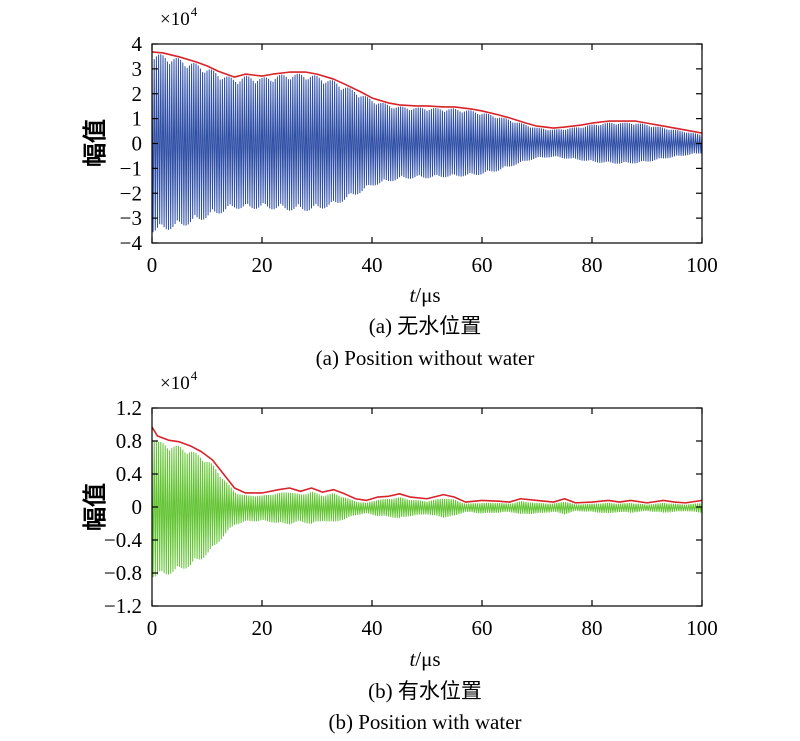 Image resolution: width=800 pixels, height=741 pixels. Describe the element at coordinates (425, 722) in the screenshot. I see `caption-en-b: (b) Position with water` at that location.